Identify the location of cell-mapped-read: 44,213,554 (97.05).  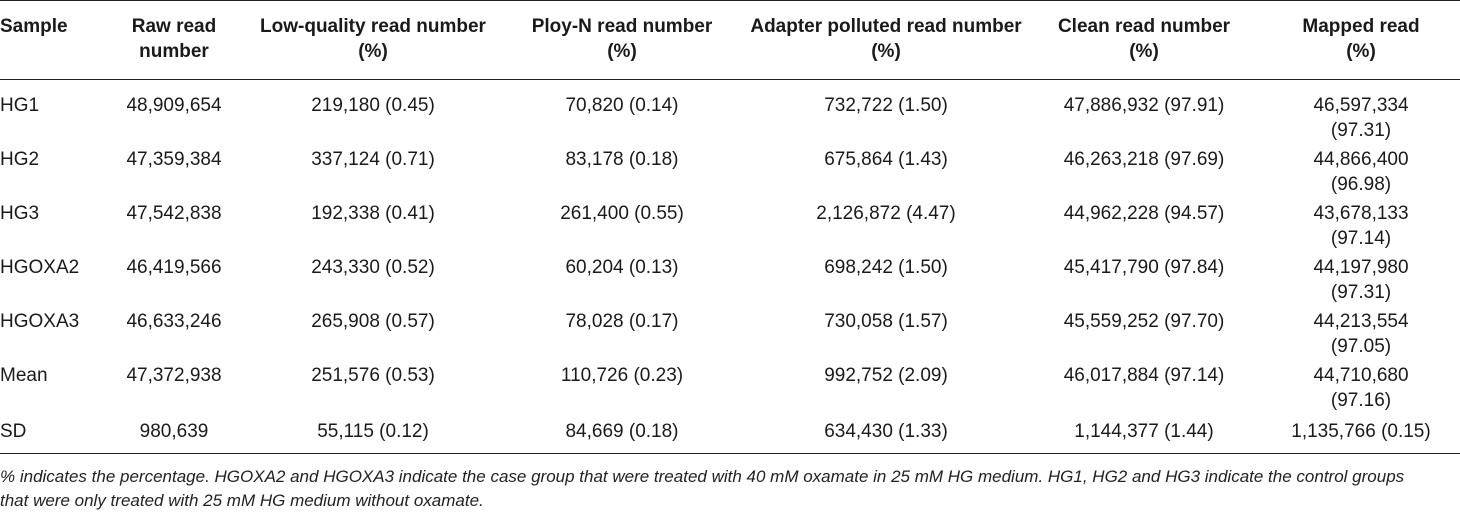
(1361, 334).